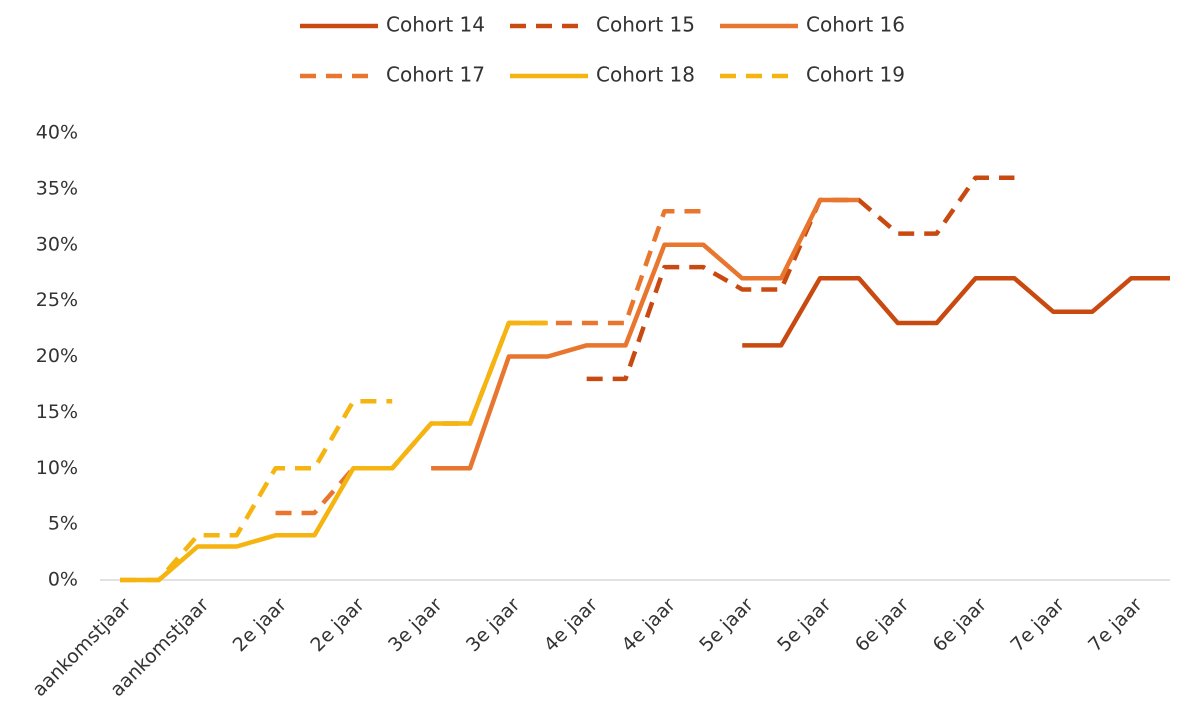 This screenshot has height=727, width=1180. What do you see at coordinates (57, 300) in the screenshot?
I see `y-tick-label: 25%` at bounding box center [57, 300].